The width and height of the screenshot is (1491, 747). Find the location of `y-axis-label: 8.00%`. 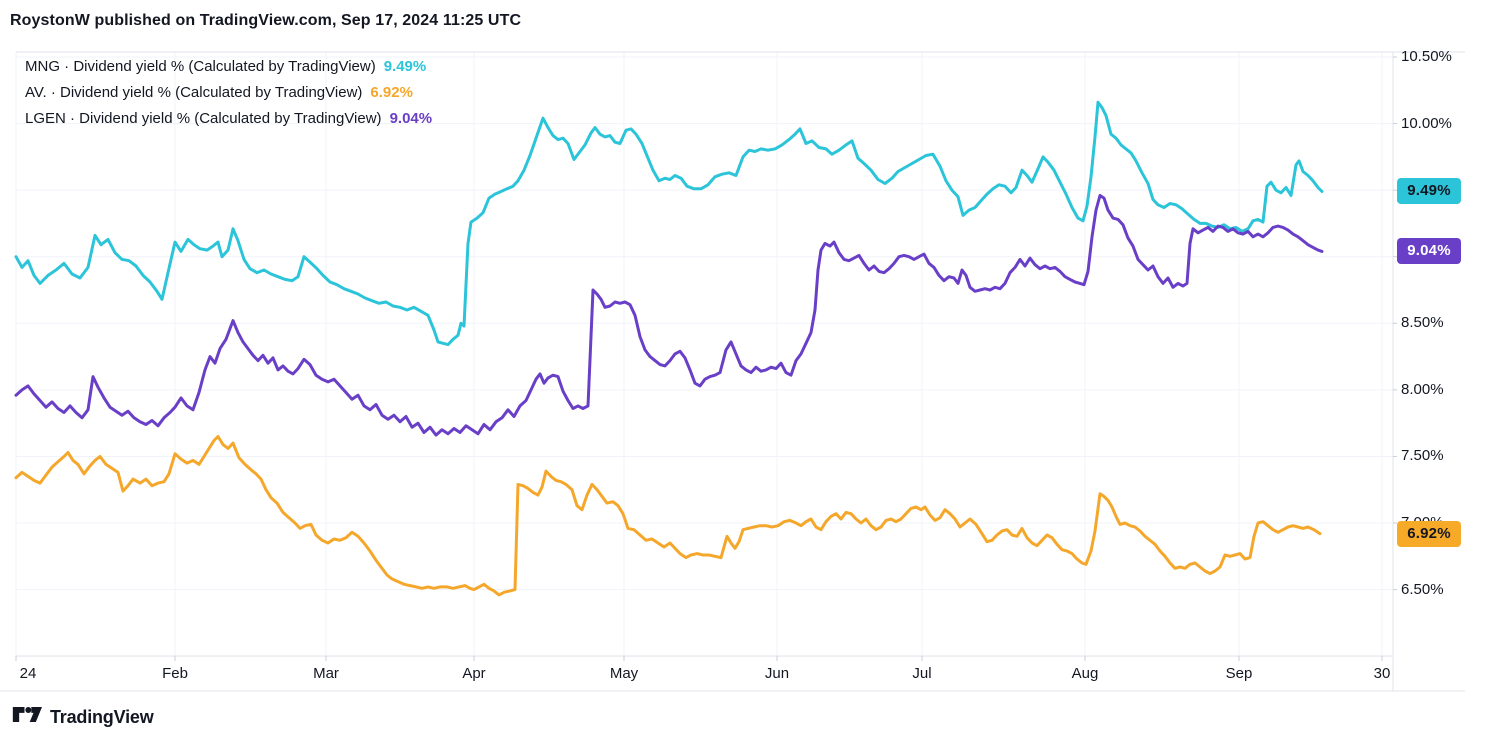

y-axis-label: 8.00% is located at coordinates (1422, 389).